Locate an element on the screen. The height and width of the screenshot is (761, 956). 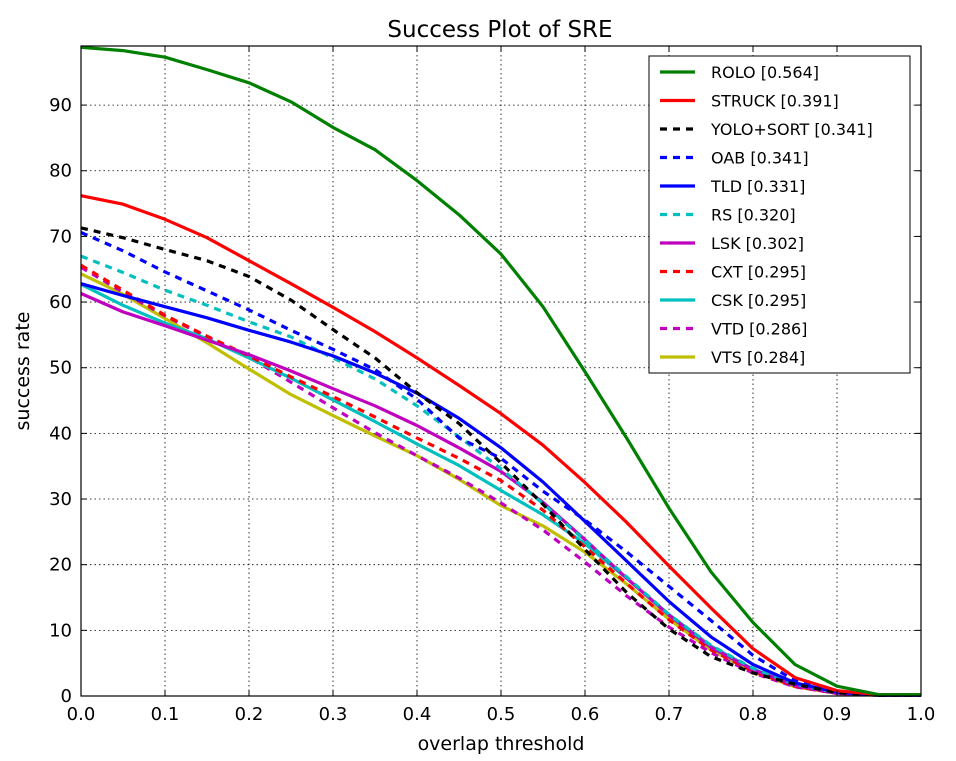
x-tick-label: 0.4 is located at coordinates (417, 714).